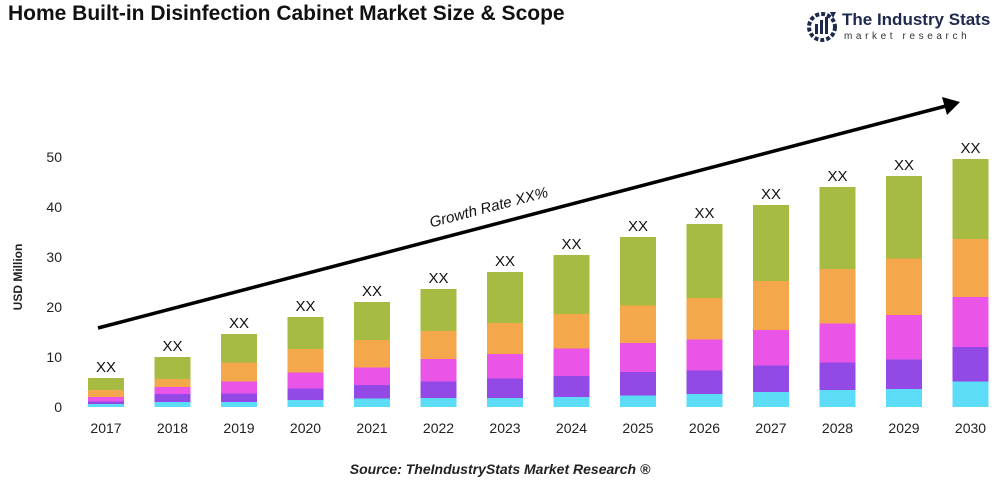 This screenshot has width=1000, height=500. Describe the element at coordinates (704, 319) in the screenshot. I see `bar-segment-2026-s3` at that location.